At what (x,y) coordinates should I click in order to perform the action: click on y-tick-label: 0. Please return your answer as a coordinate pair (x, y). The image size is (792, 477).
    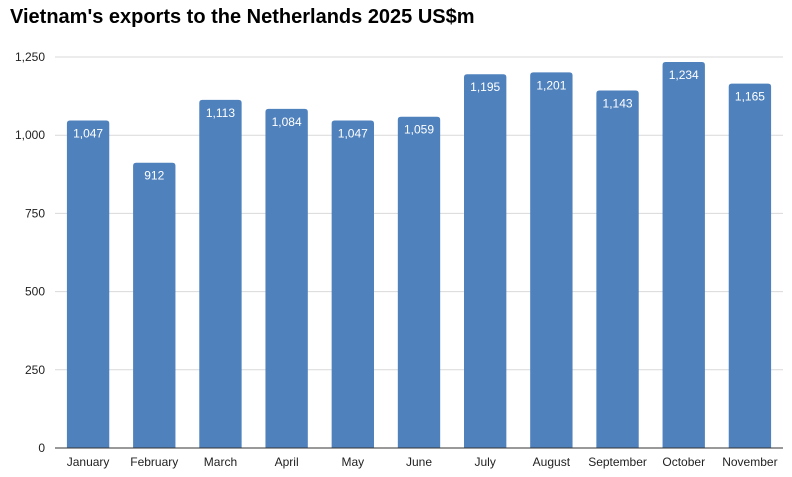
    Looking at the image, I should click on (41, 448).